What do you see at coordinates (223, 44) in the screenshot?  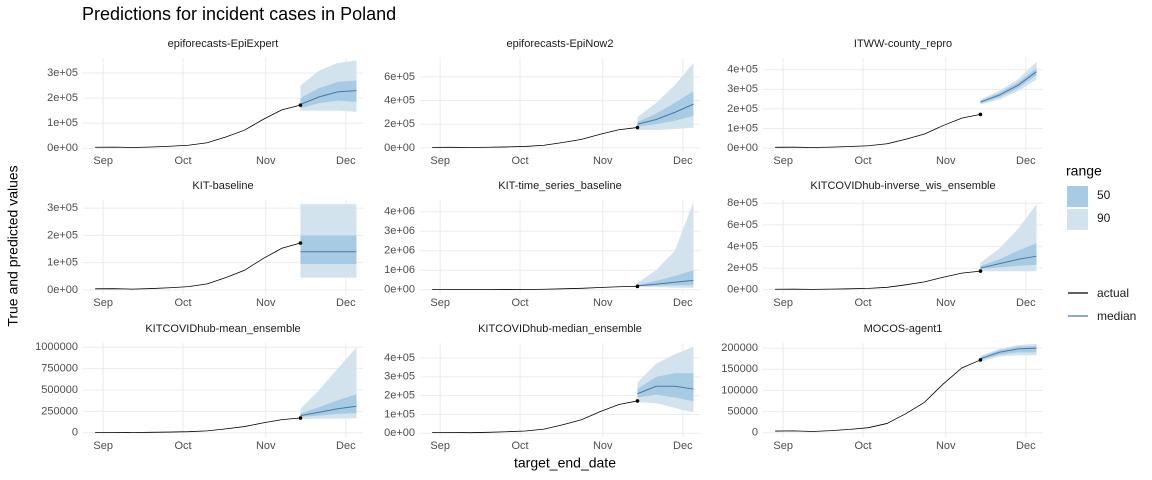 I see `panel-title: epiforecasts-EpiExpert` at bounding box center [223, 44].